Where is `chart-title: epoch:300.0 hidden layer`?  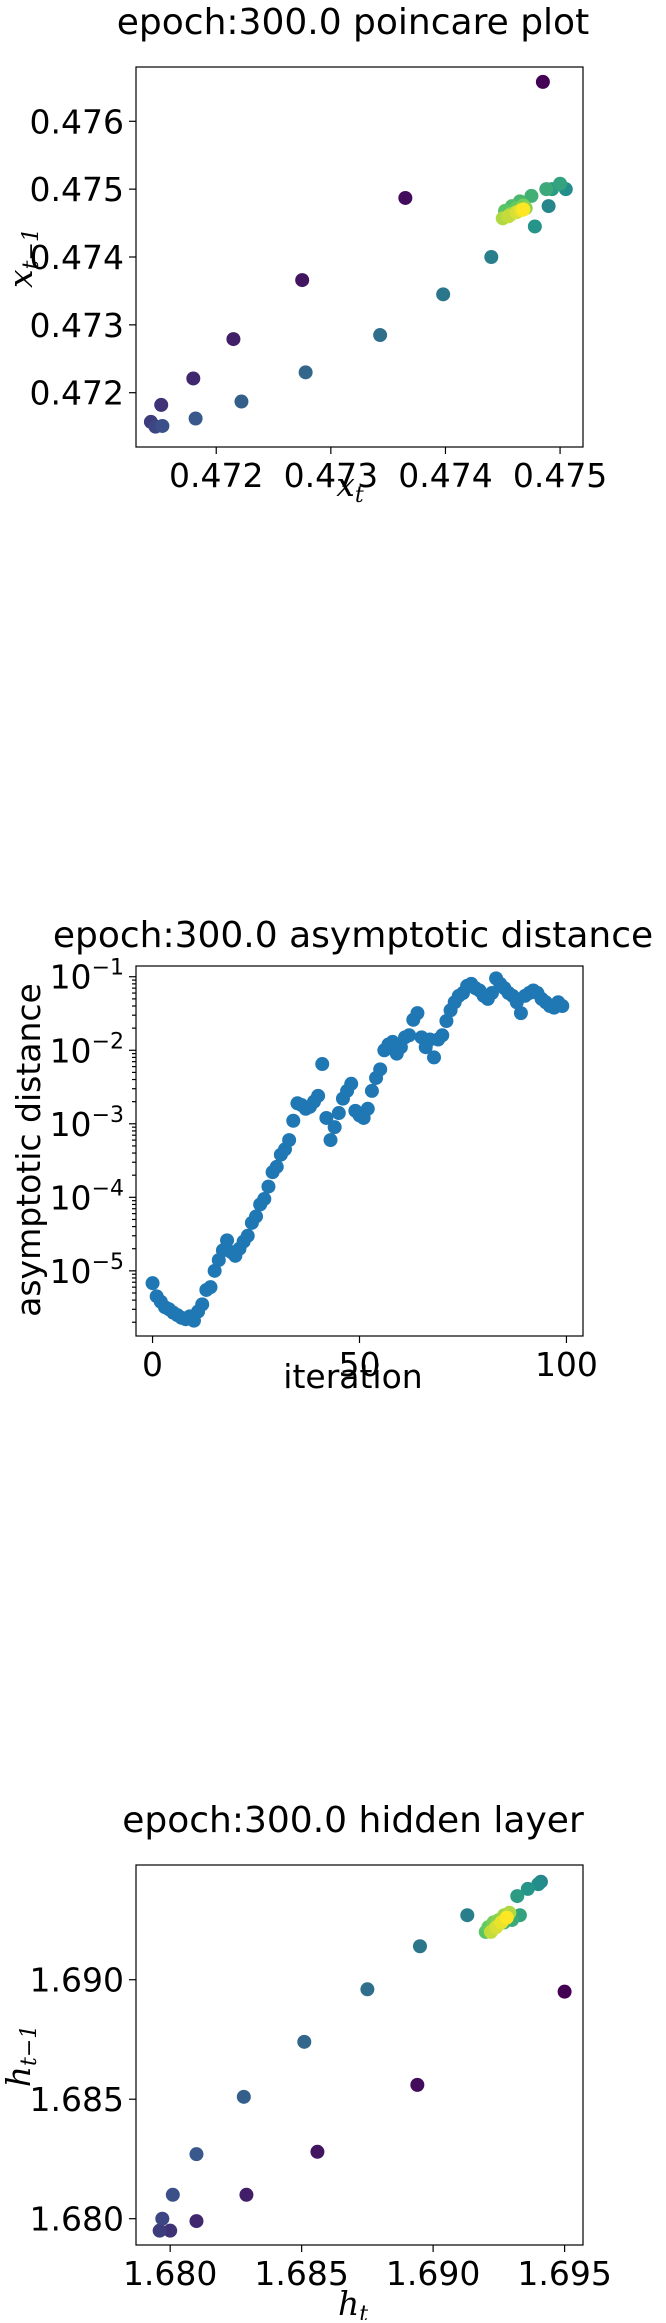
chart-title: epoch:300.0 hidden layer is located at coordinates (353, 1820).